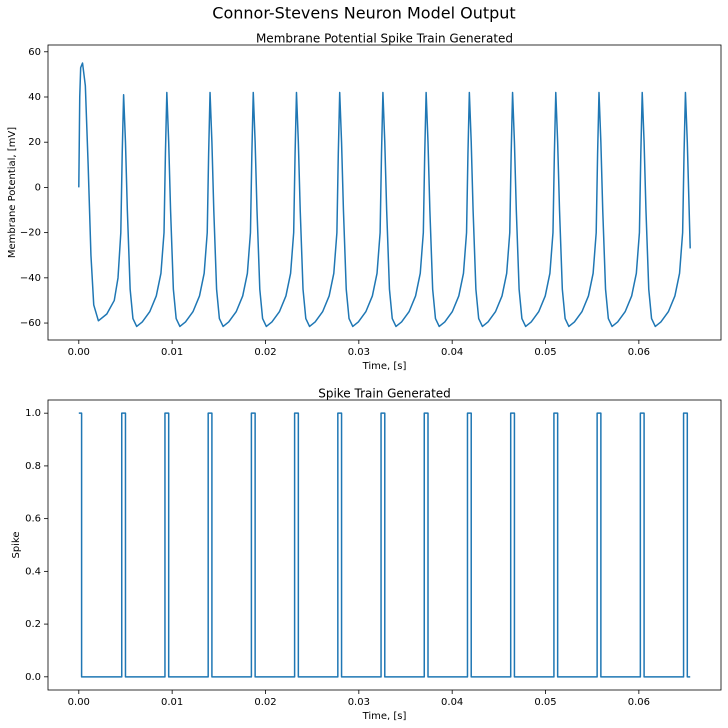 The height and width of the screenshot is (728, 728). I want to click on subplot-title: Membrane Potential Spike Train Generated, so click(384, 39).